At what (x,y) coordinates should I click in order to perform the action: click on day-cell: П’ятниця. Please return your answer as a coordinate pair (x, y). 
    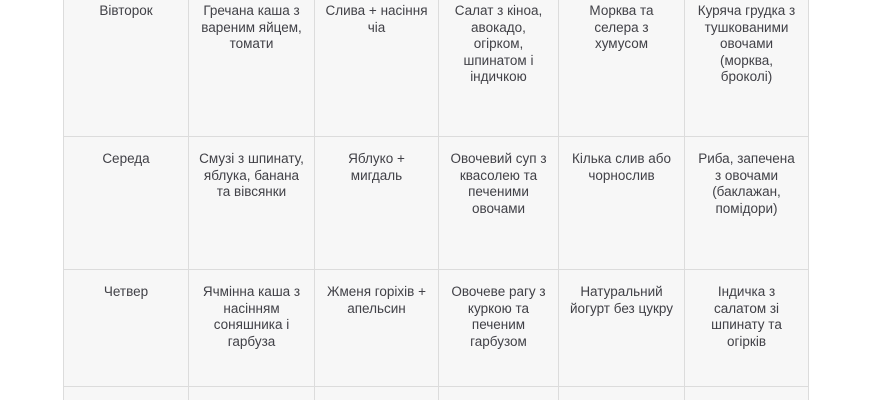
    Looking at the image, I should click on (126, 393).